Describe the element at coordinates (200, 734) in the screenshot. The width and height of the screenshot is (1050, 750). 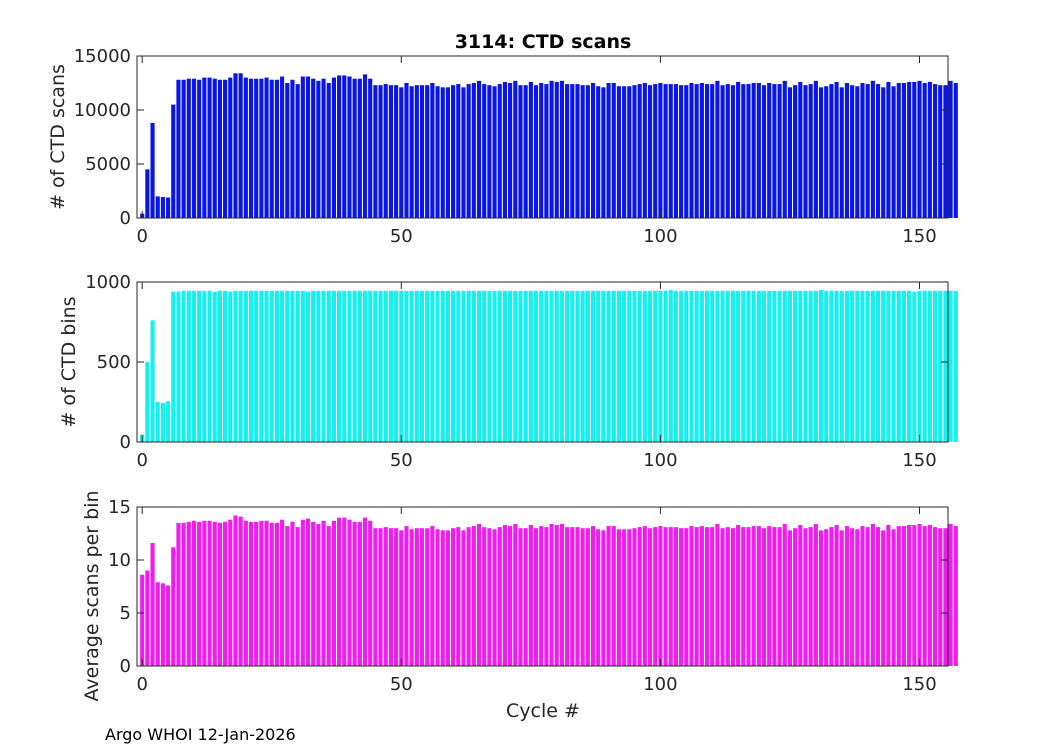
I see `footer-credit: Argo WHOI 12-Jan-2026` at that location.